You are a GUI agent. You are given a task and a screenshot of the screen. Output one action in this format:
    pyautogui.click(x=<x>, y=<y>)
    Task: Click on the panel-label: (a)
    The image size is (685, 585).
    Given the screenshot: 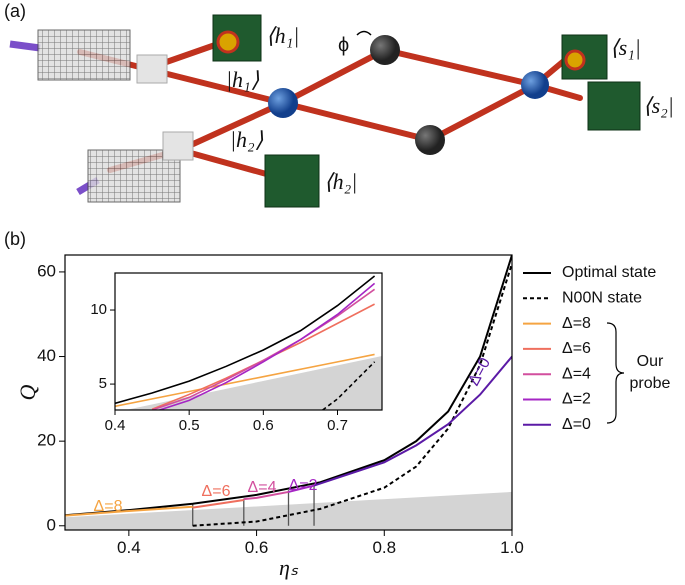 What is the action you would take?
    pyautogui.click(x=15, y=11)
    